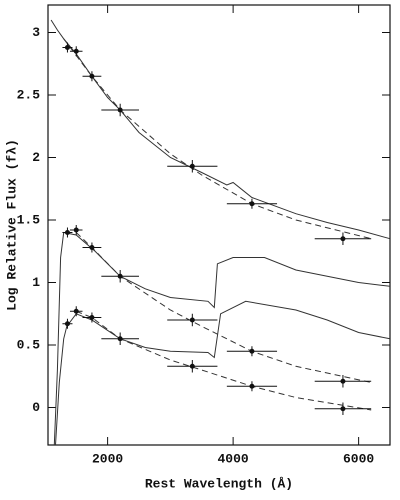 The image size is (400, 500). I want to click on x-tick-label: 6000, so click(358, 458).